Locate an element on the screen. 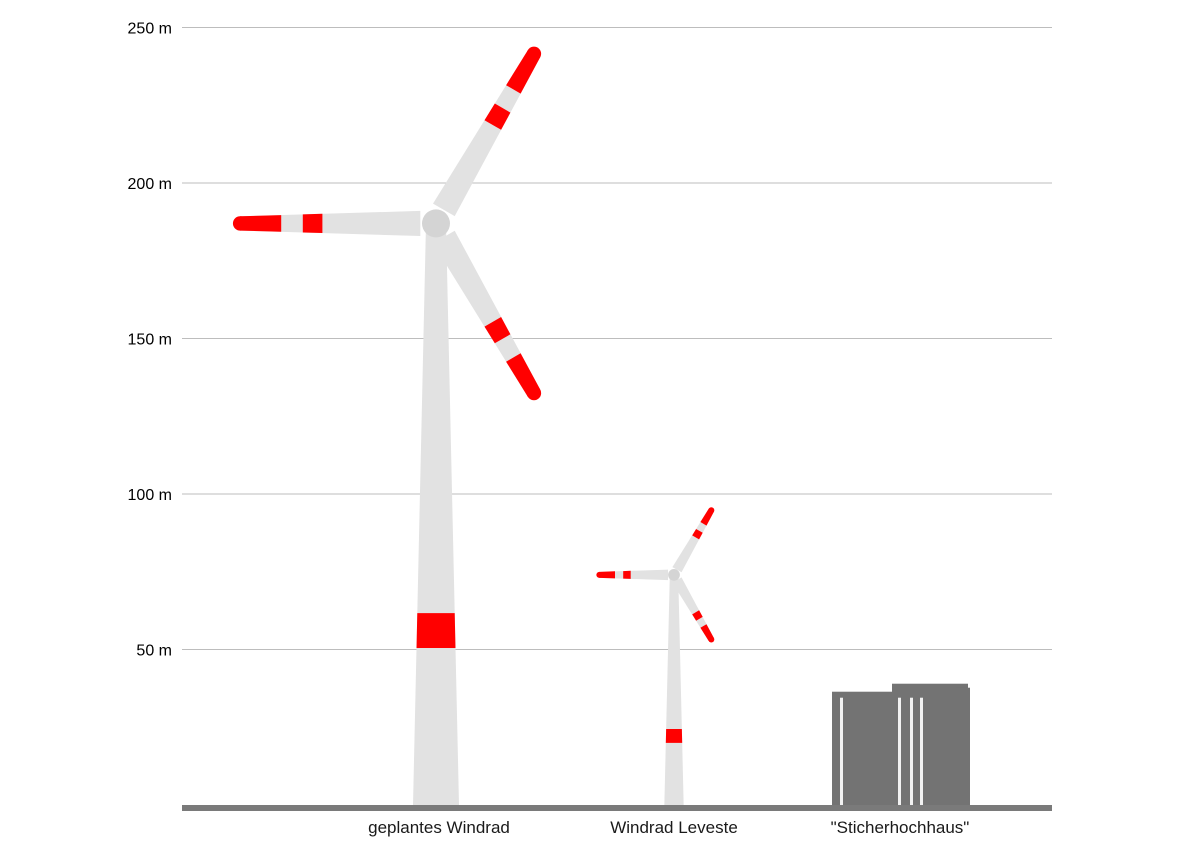  y-tick-label: 100 m is located at coordinates (150, 495).